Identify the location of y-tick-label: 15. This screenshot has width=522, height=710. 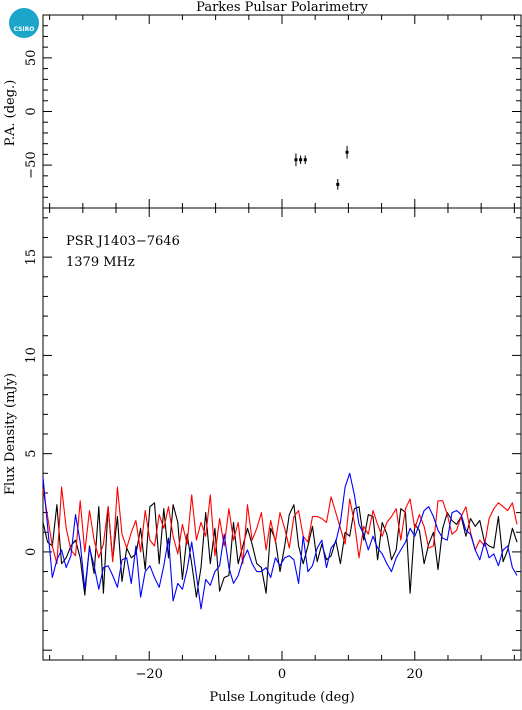
(31, 257).